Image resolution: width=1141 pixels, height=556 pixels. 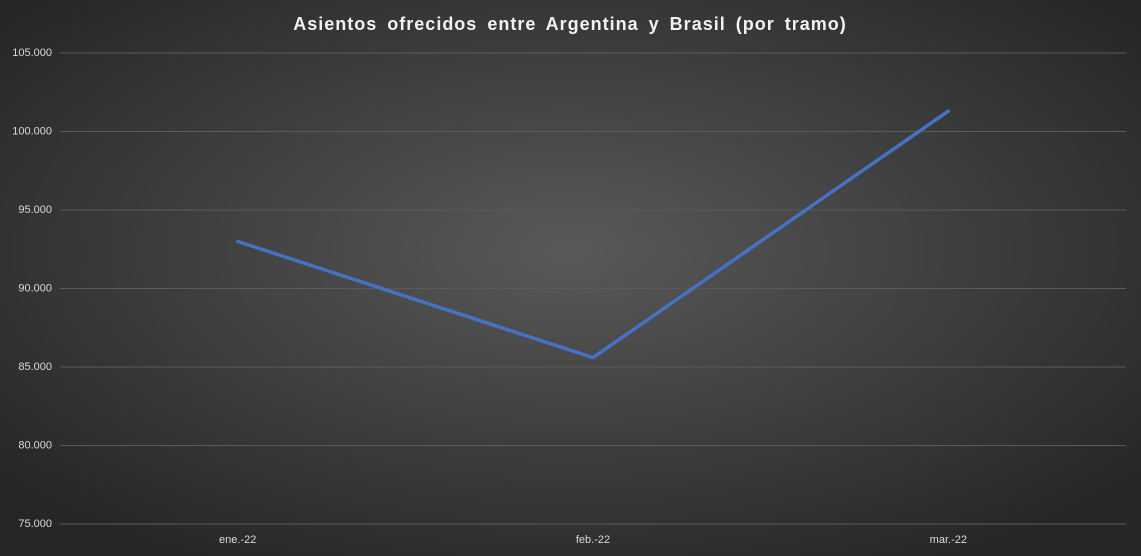 I want to click on x-tick-label: ene.-22, so click(x=237, y=540).